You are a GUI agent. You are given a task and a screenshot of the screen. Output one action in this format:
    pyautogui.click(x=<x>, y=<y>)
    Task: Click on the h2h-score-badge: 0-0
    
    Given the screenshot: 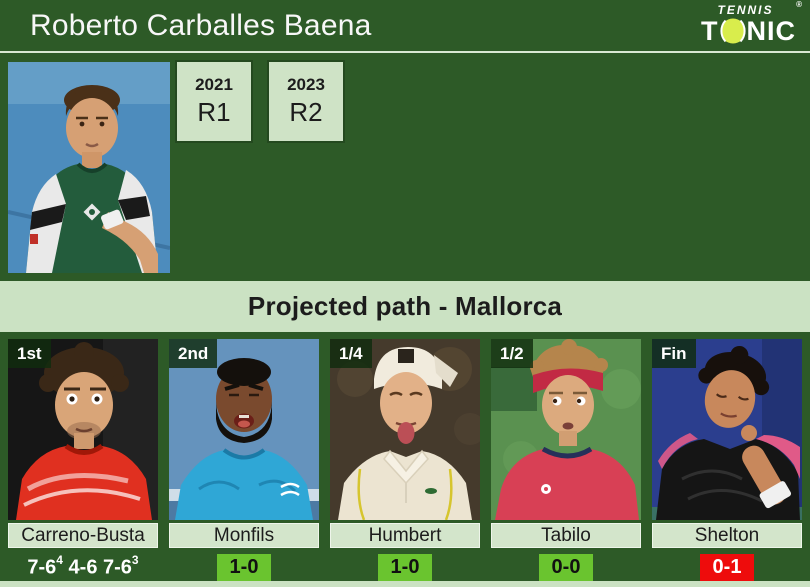 What is the action you would take?
    pyautogui.click(x=566, y=567)
    